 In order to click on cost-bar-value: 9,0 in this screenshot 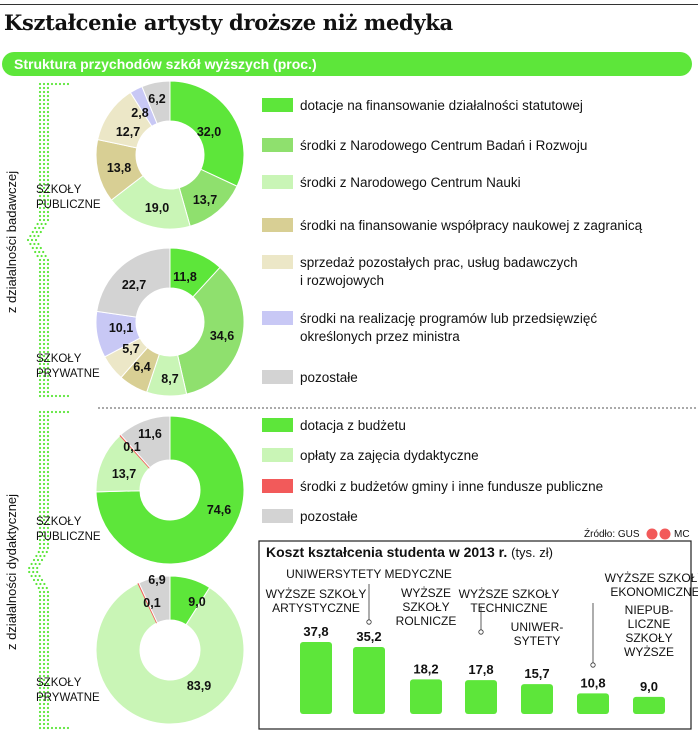, I will do `click(649, 686)`.